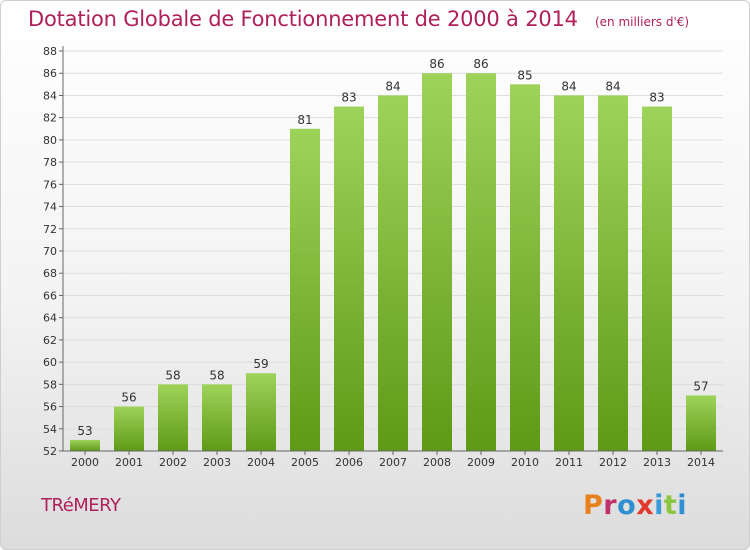 The width and height of the screenshot is (750, 550). What do you see at coordinates (84, 431) in the screenshot?
I see `data-label: 53` at bounding box center [84, 431].